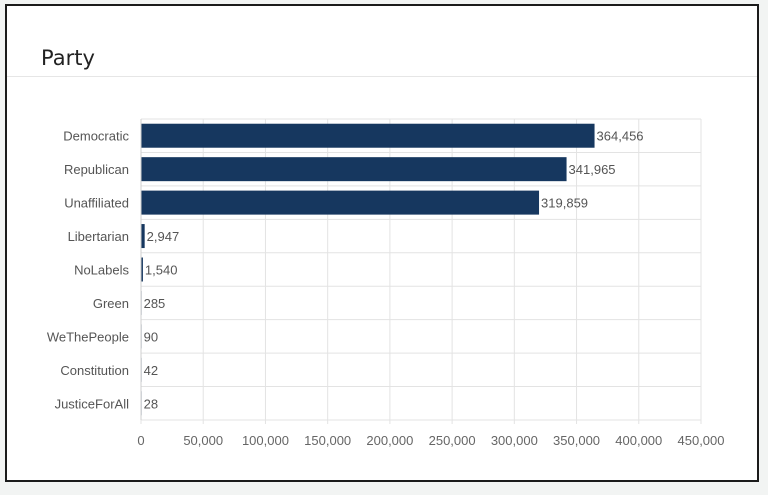  I want to click on panel-title: Party, so click(68, 58).